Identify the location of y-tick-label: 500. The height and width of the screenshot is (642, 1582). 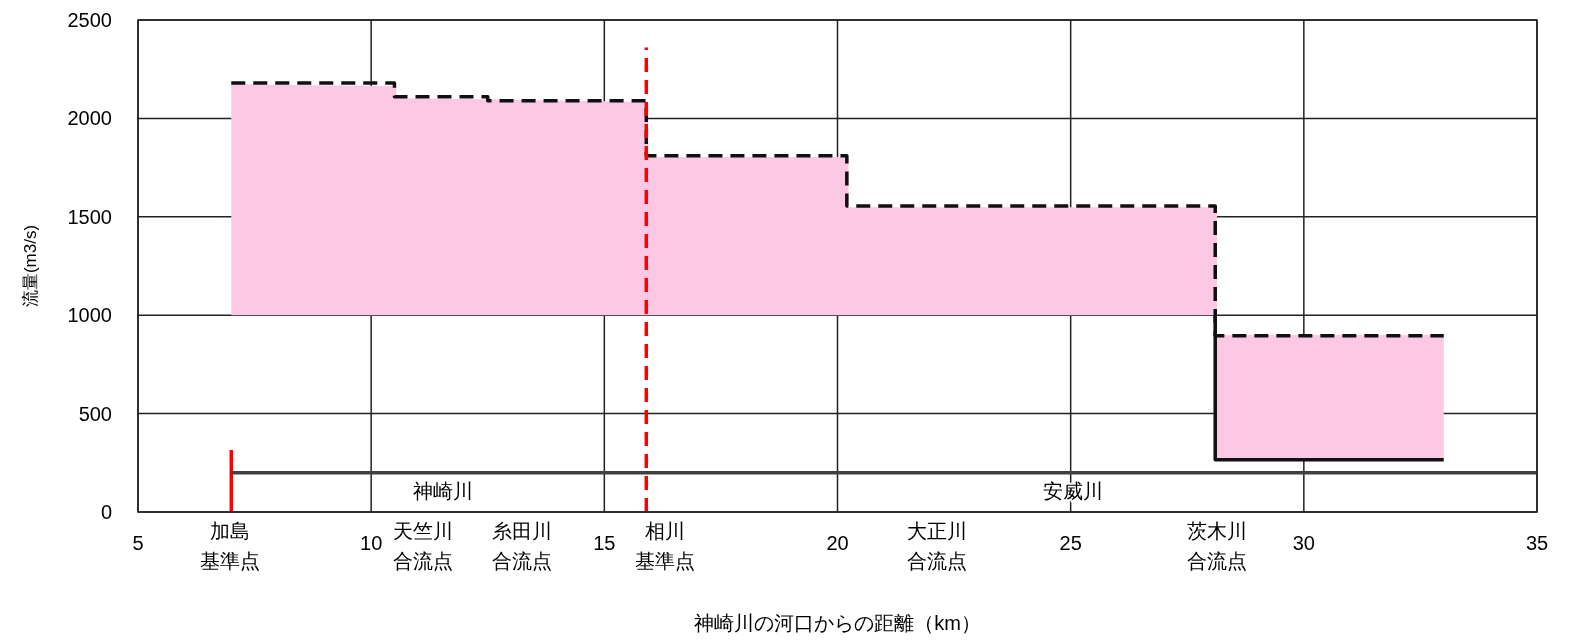
(95, 413).